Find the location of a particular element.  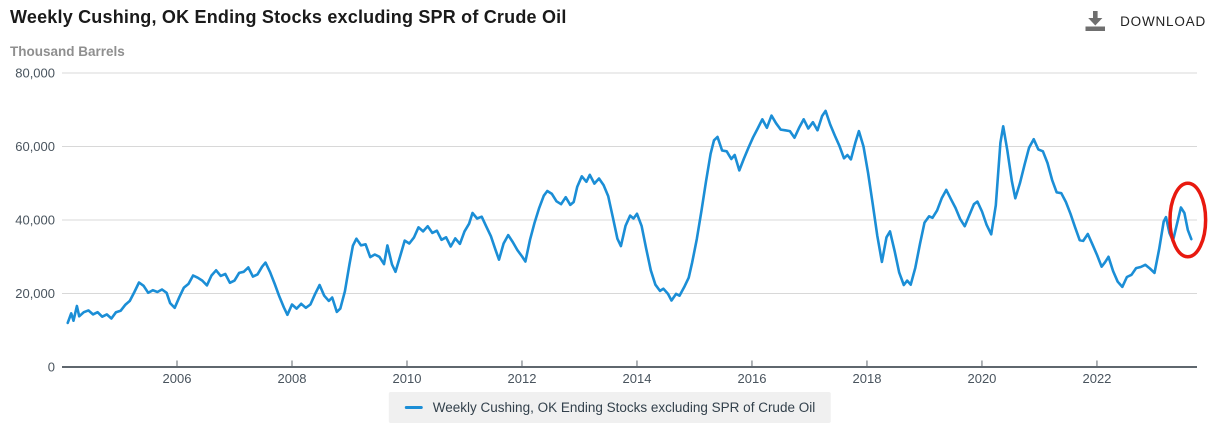

x-tick-label: 2022 is located at coordinates (1096, 378).